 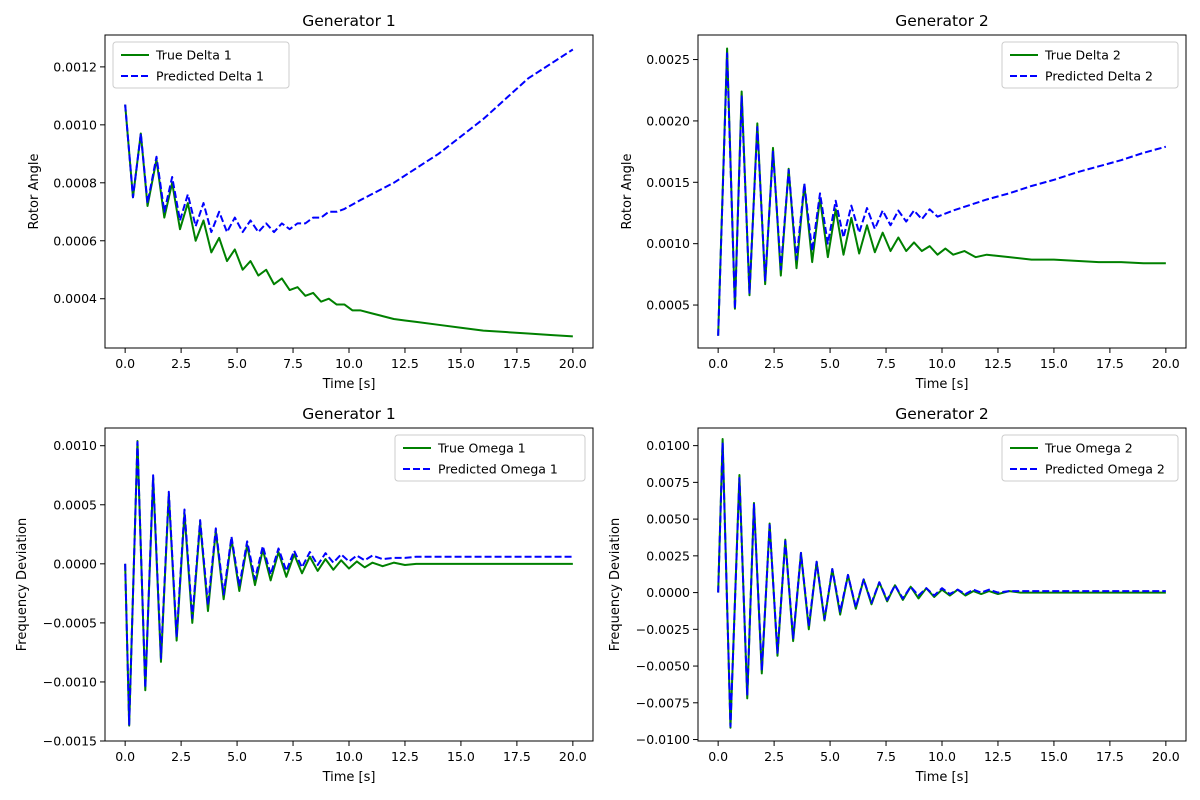 I want to click on y-tick-label: 0.0100, so click(x=668, y=445).